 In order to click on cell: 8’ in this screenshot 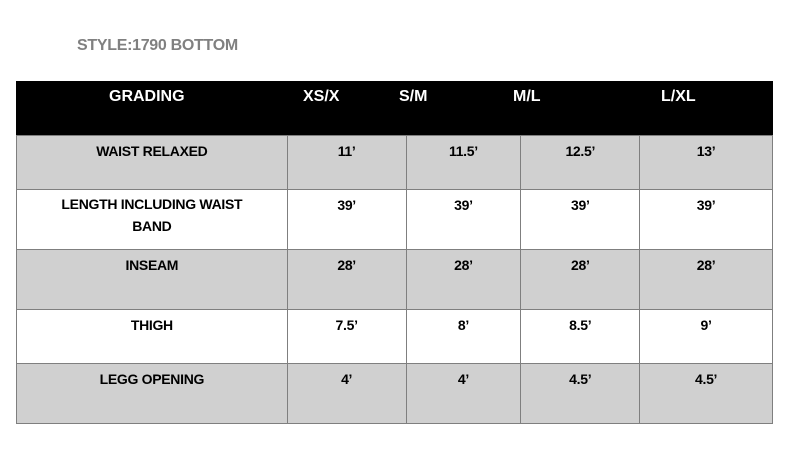, I will do `click(463, 336)`.